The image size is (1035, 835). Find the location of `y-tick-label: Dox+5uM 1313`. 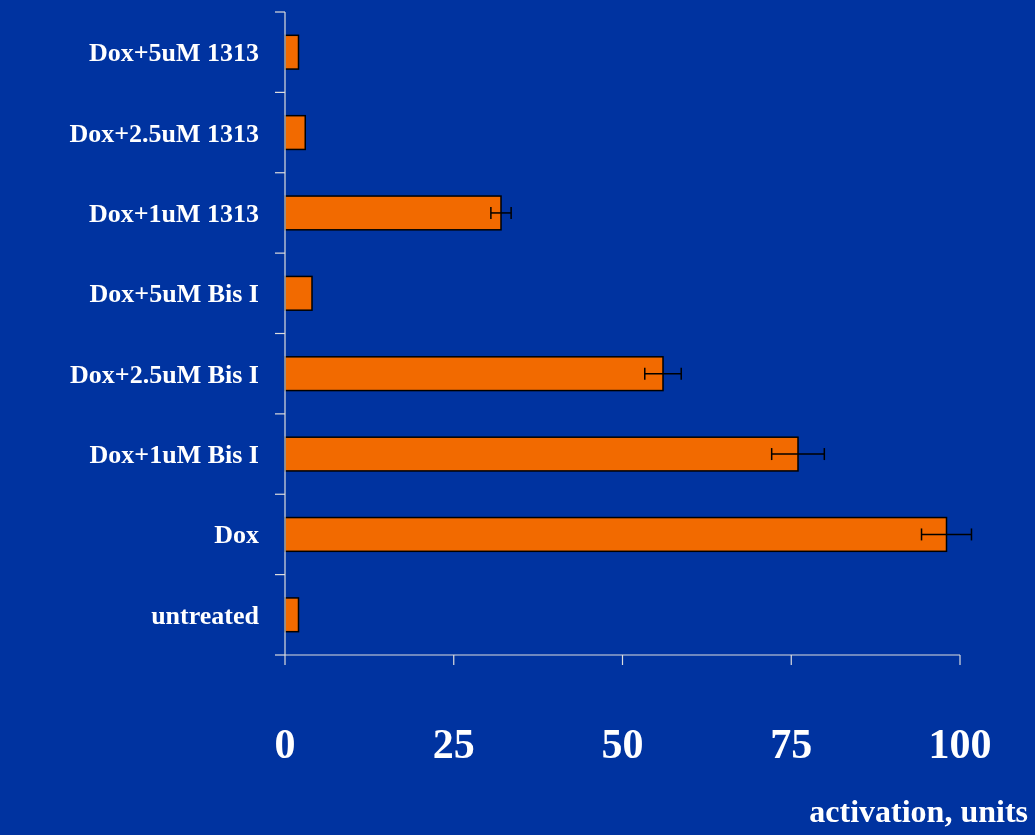

y-tick-label: Dox+5uM 1313 is located at coordinates (173, 53).